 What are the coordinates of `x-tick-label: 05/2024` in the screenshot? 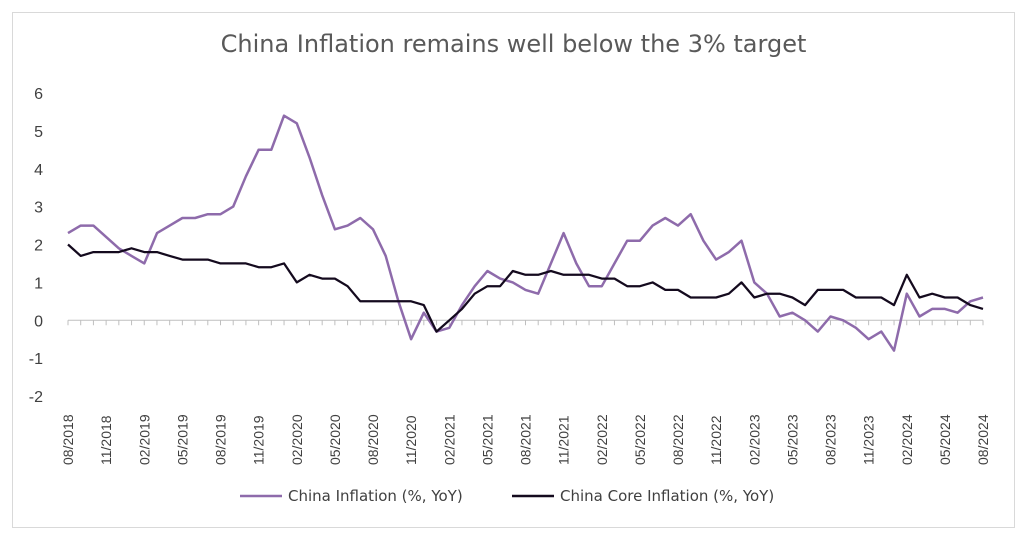 It's located at (945, 439).